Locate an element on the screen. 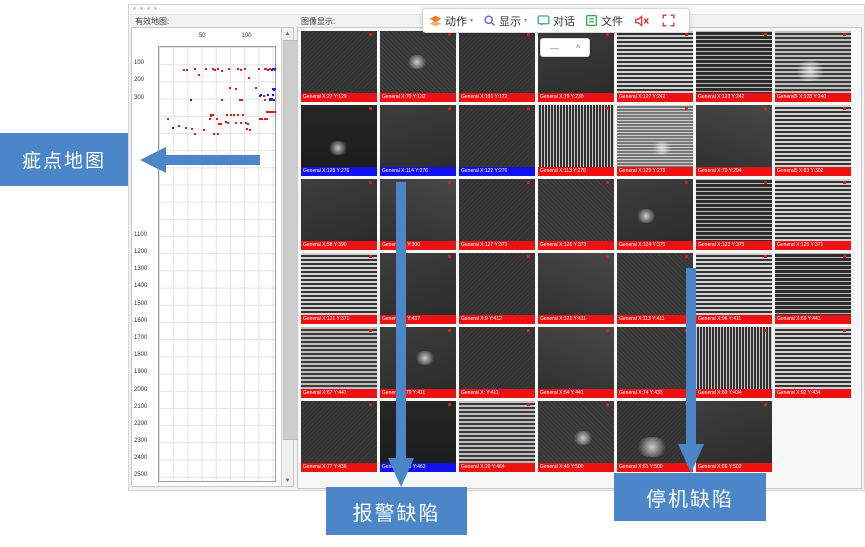 The width and height of the screenshot is (865, 547). thumbnail-item: General X:123 Y:375 is located at coordinates (734, 214).